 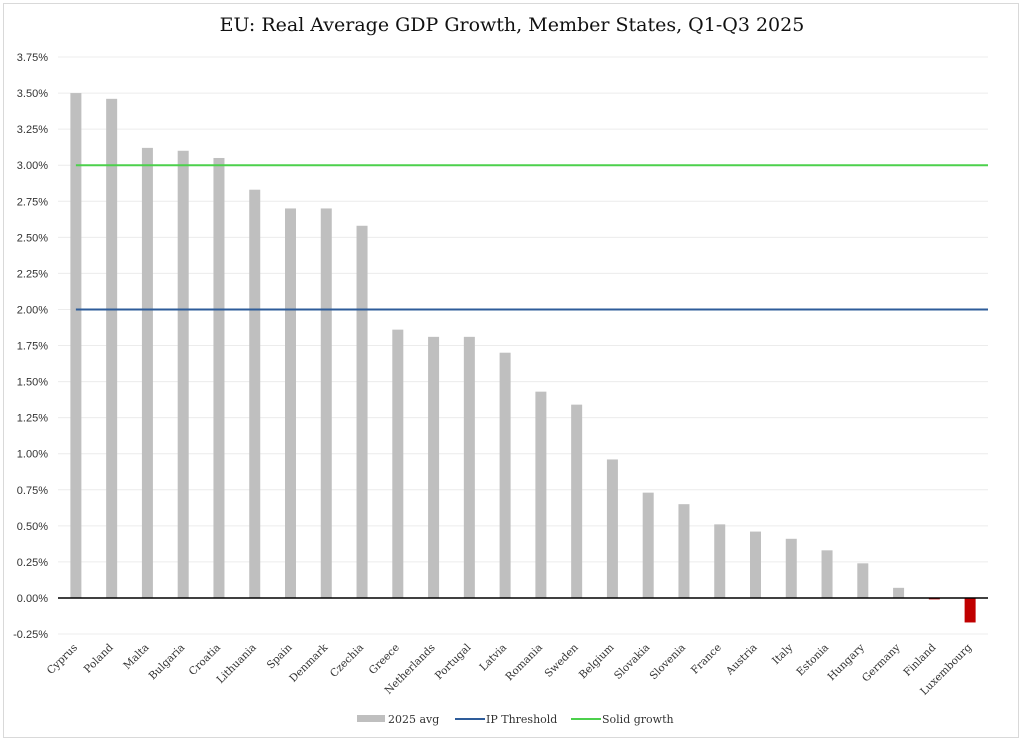 I want to click on x-tick-label: Spain, so click(x=280, y=656).